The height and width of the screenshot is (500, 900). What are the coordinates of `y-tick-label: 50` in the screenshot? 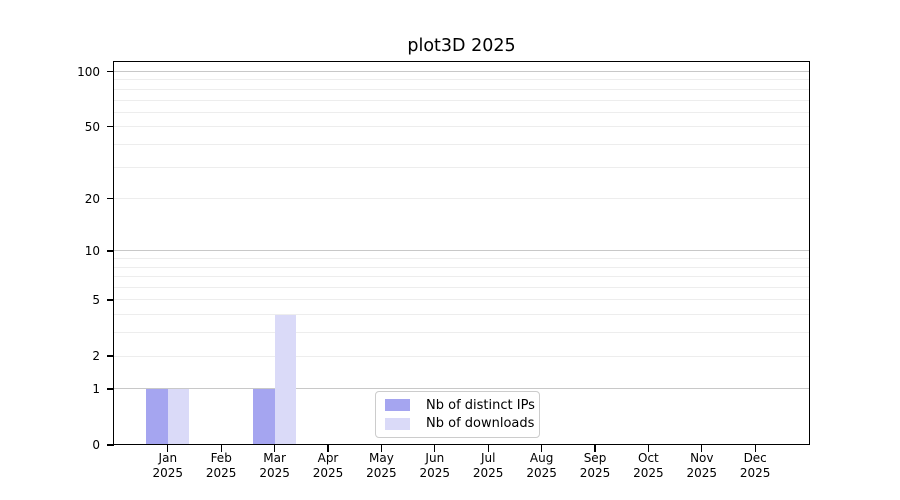 It's located at (92, 126).